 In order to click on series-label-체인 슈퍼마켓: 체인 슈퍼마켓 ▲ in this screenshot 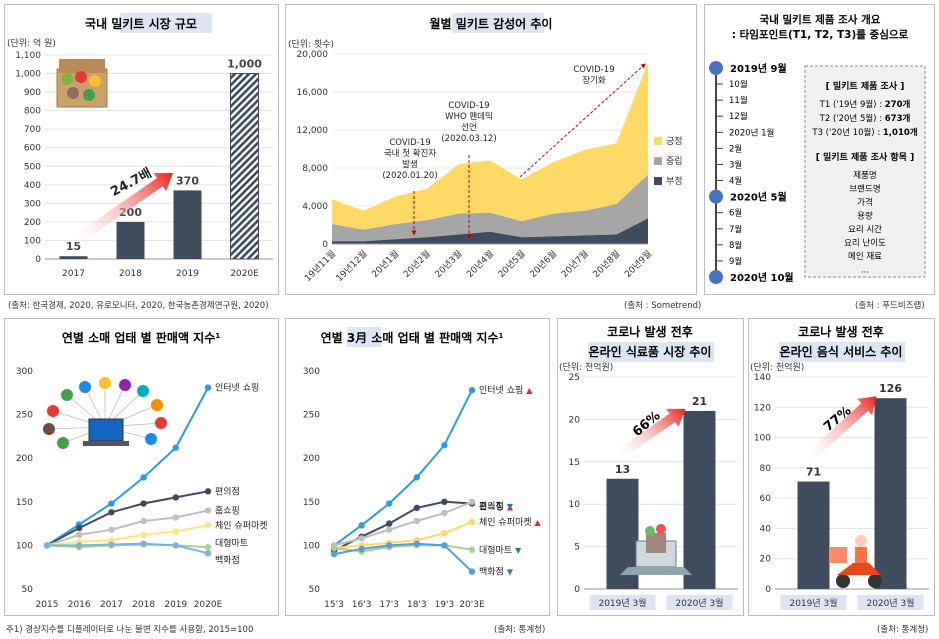, I will do `click(510, 522)`.